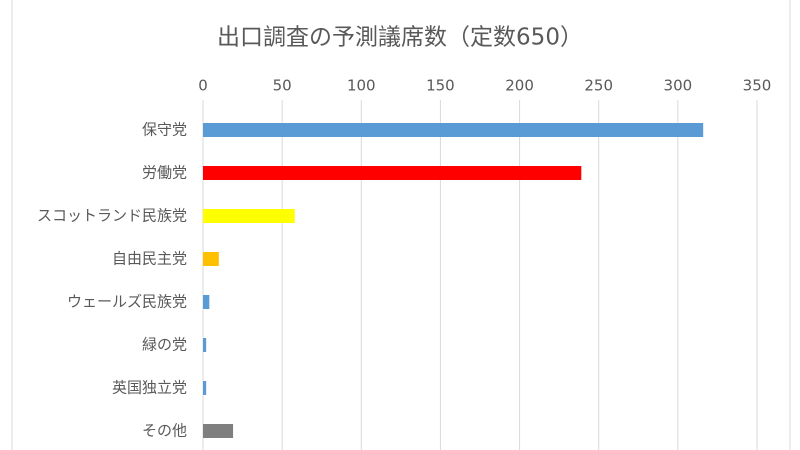 This screenshot has height=450, width=800. I want to click on y-tick-label: 自由民主党, so click(149, 259).